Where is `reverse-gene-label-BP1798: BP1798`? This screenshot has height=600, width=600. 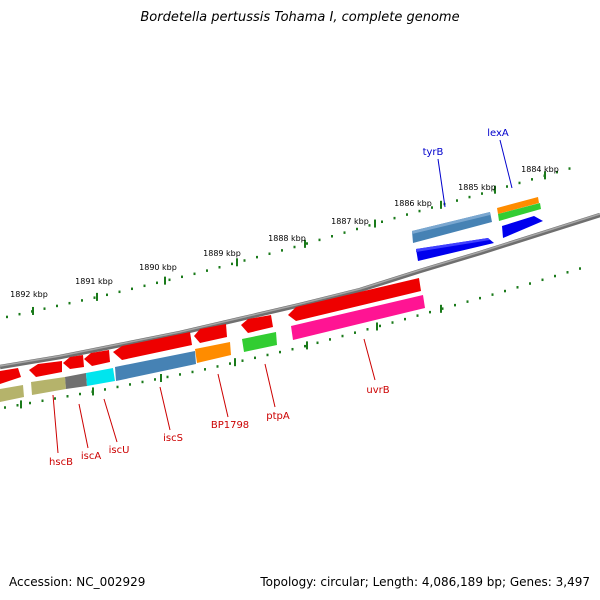
reverse-gene-label-BP1798: BP1798 is located at coordinates (230, 425).